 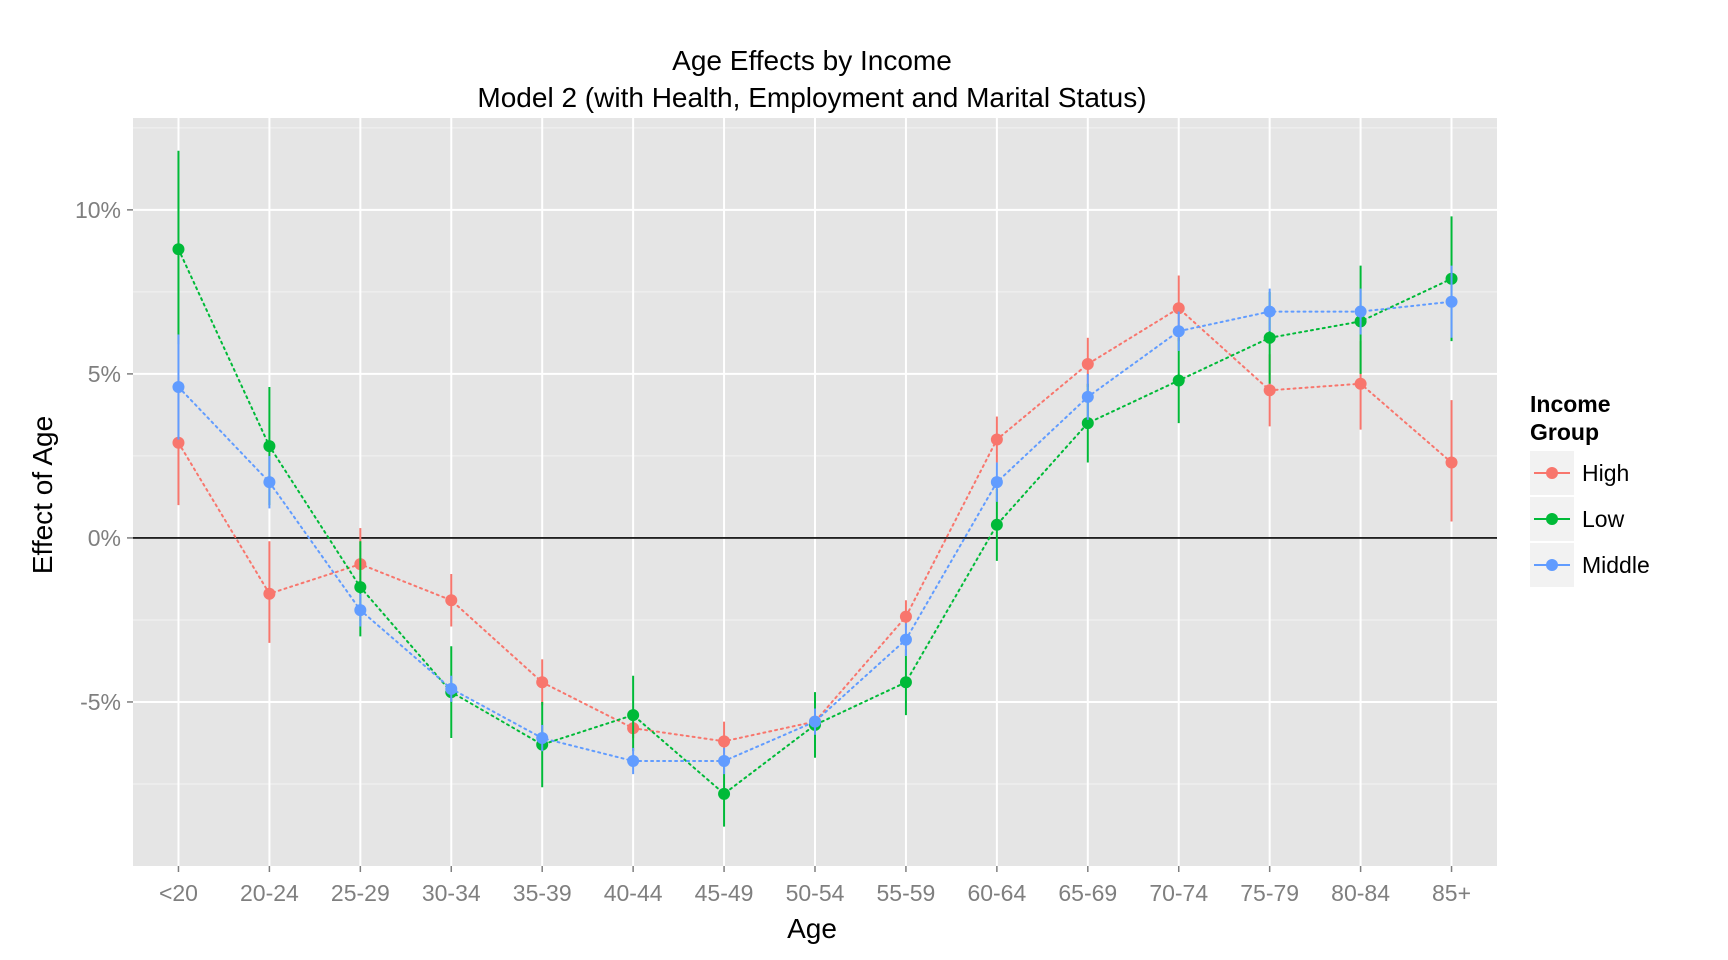 I want to click on y-tick-label: 10%, so click(x=98, y=210).